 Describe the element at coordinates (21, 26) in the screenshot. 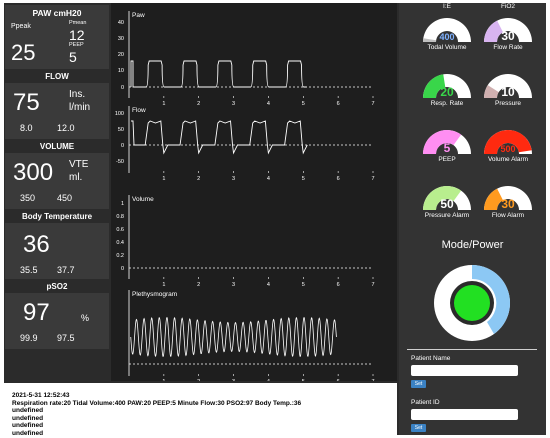

I see `ppeak-label: Ppeak` at that location.